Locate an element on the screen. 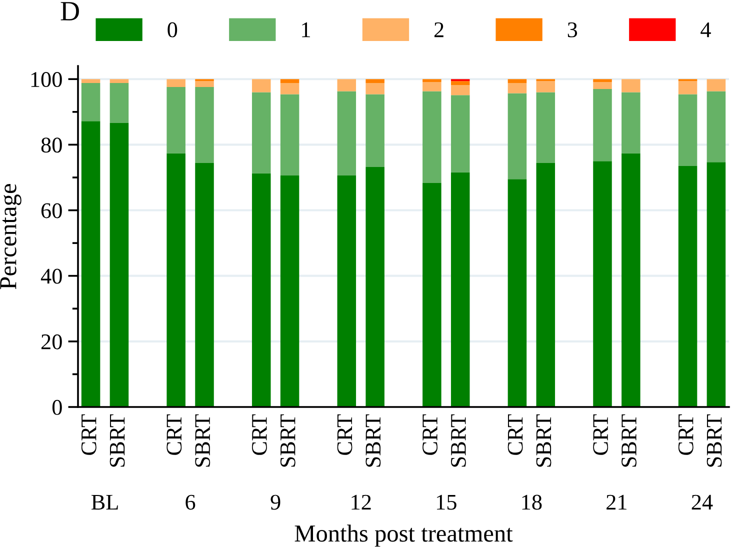 This screenshot has width=731, height=550. y-tick-label: 40 is located at coordinates (51, 276).